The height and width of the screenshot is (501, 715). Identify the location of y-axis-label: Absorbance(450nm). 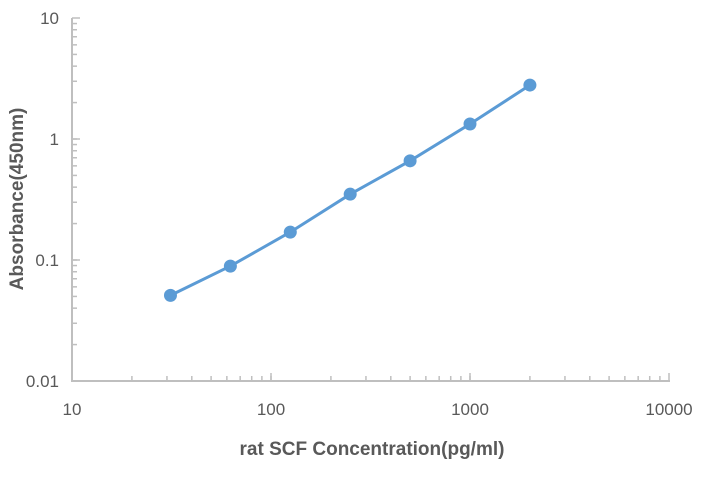
(17, 199).